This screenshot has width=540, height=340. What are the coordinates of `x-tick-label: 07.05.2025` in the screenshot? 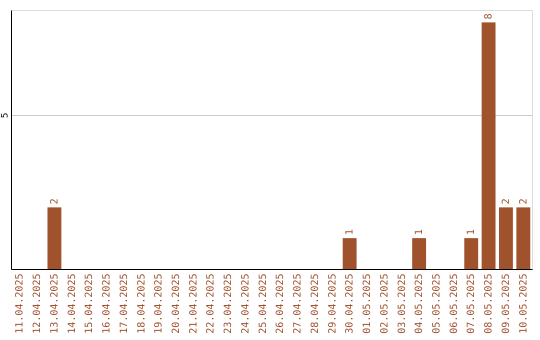 It's located at (472, 304).